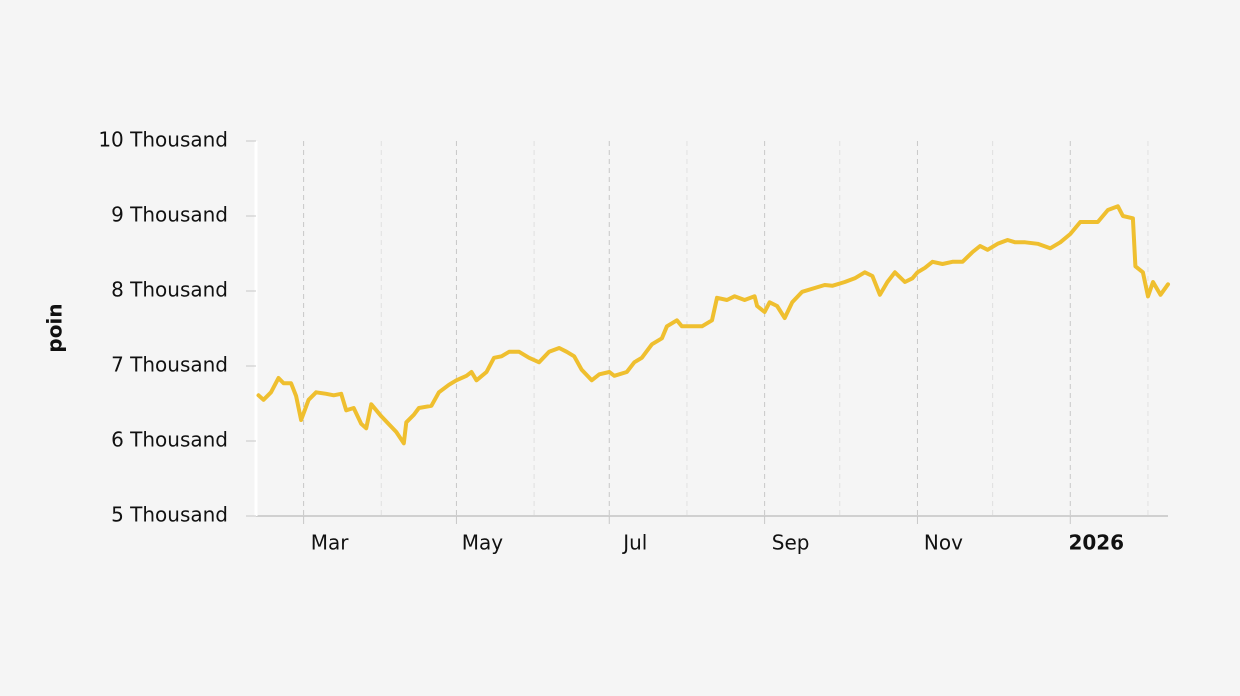  What do you see at coordinates (55, 327) in the screenshot?
I see `y-axis-label: poin` at bounding box center [55, 327].